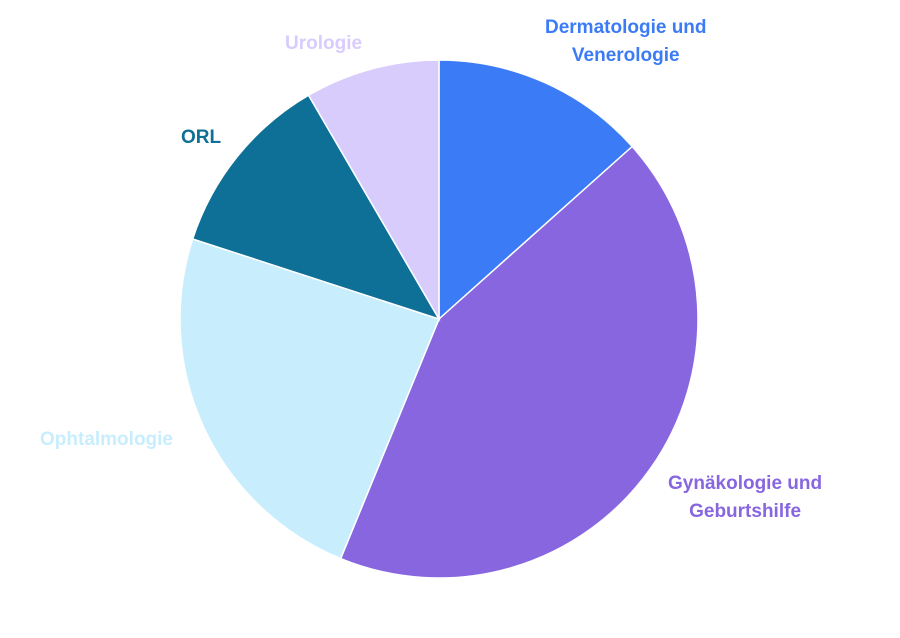  I want to click on label-line: Urologie, so click(324, 43).